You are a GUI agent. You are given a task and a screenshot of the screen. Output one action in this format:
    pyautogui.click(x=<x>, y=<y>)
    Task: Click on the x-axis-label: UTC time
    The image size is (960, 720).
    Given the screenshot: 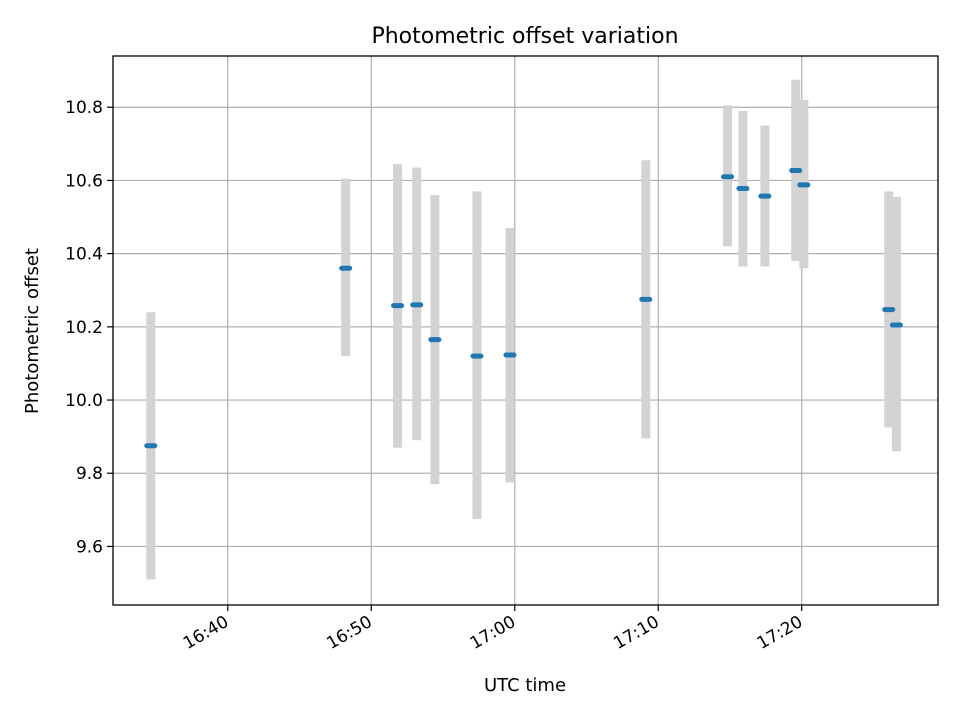 What is the action you would take?
    pyautogui.click(x=525, y=685)
    